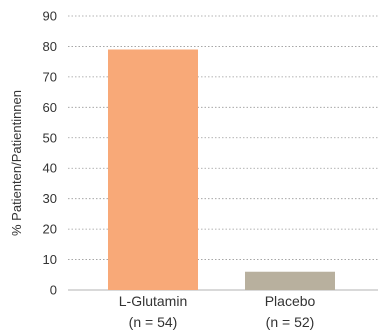 The width and height of the screenshot is (385, 335). Describe the element at coordinates (50, 137) in the screenshot. I see `y-tick-label: 50` at that location.